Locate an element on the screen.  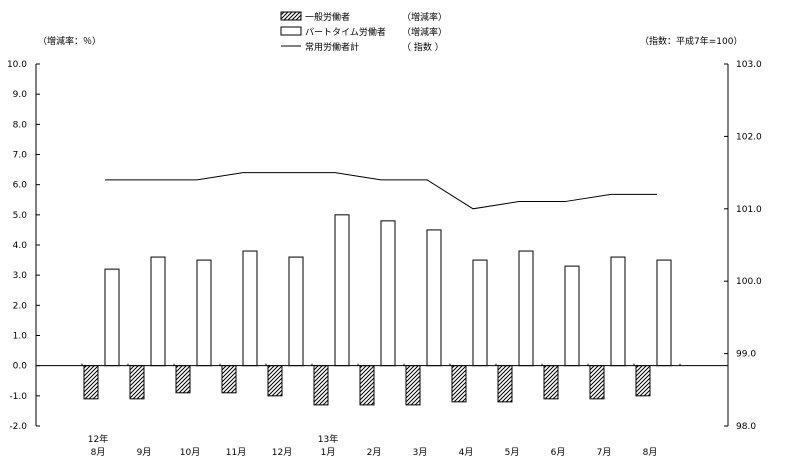
category-label: 9月 is located at coordinates (144, 452).